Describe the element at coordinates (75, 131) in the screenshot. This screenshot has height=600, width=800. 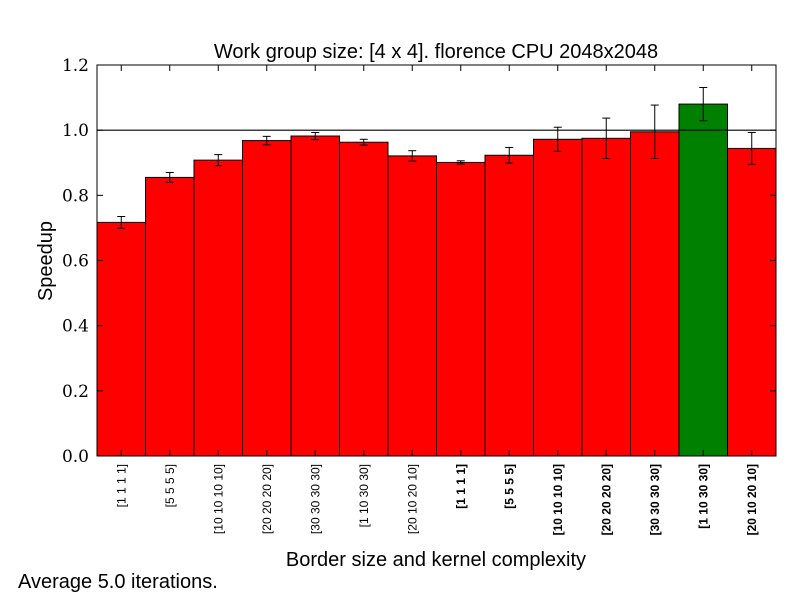
I see `y-tick-label: 1.0` at that location.